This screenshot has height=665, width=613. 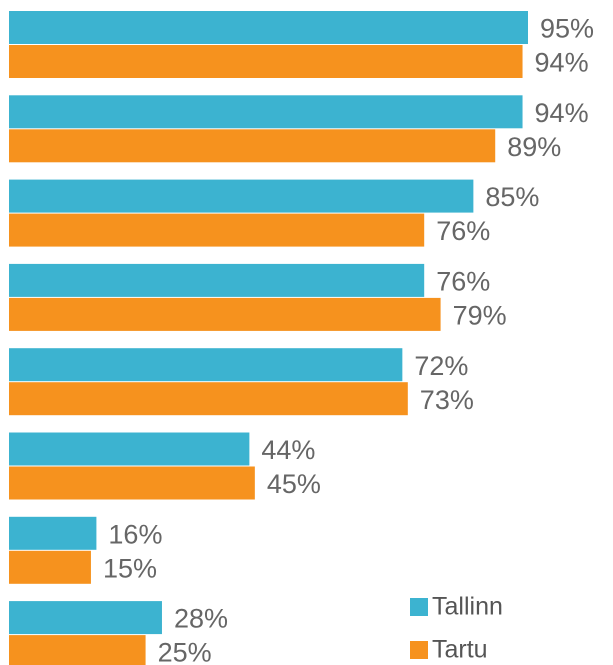 What do you see at coordinates (441, 366) in the screenshot?
I see `value-label: 72%` at bounding box center [441, 366].